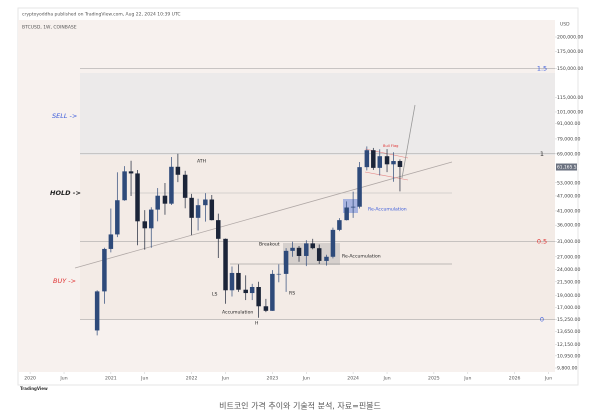 The width and height of the screenshot is (600, 419). Describe the element at coordinates (568, 211) in the screenshot. I see `y-tick-label: 41,000.00` at that location.